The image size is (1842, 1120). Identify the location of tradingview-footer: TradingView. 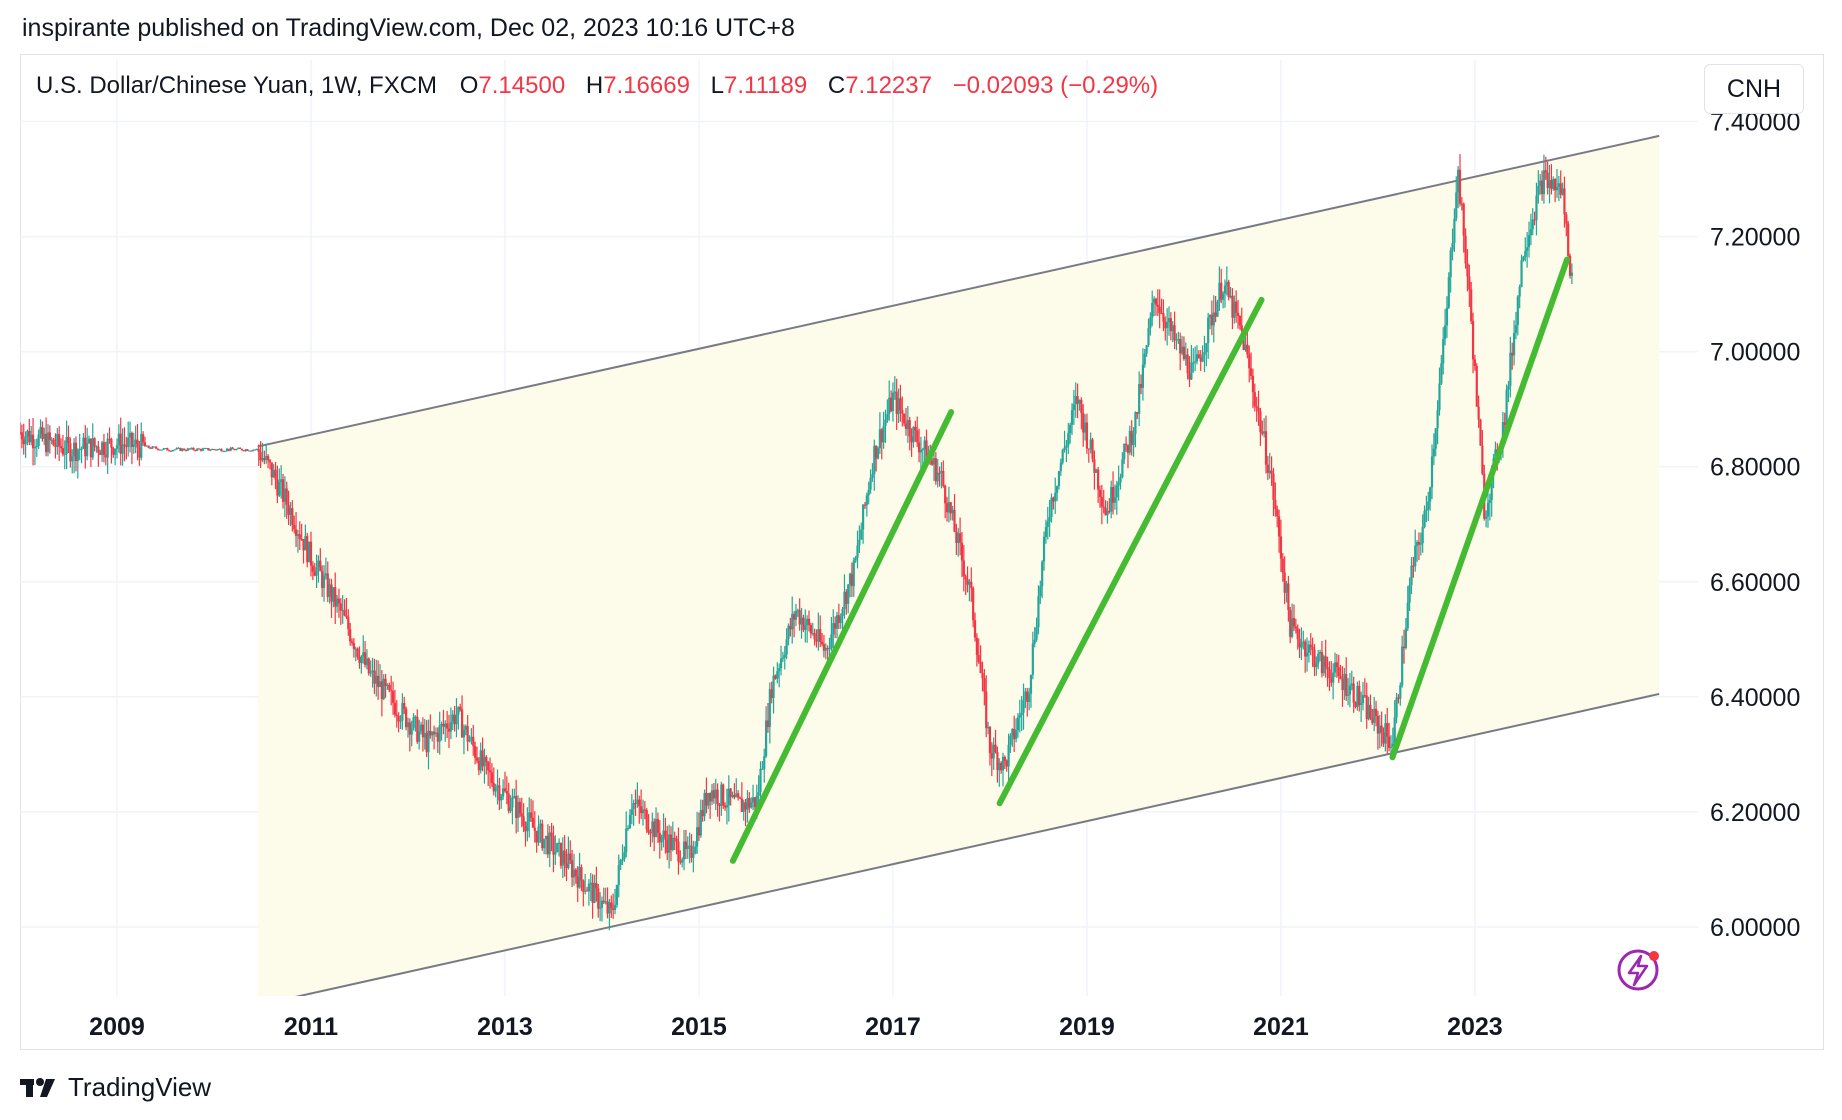
(115, 1087).